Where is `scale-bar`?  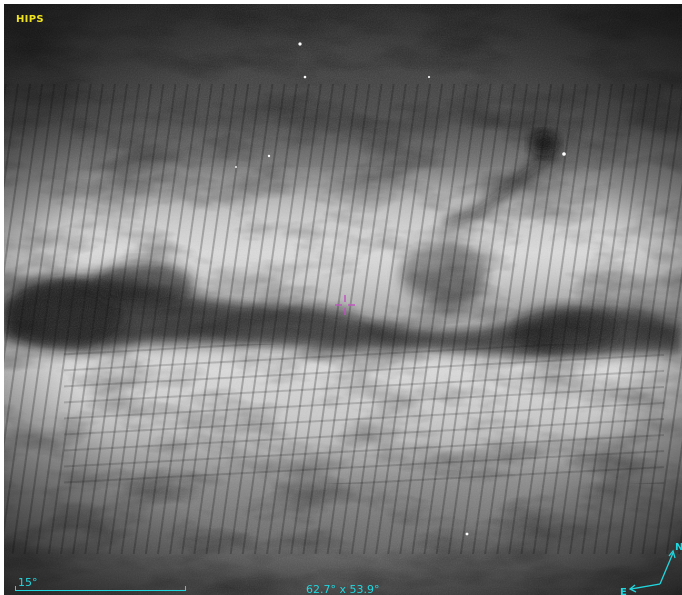 scale-bar is located at coordinates (100, 588).